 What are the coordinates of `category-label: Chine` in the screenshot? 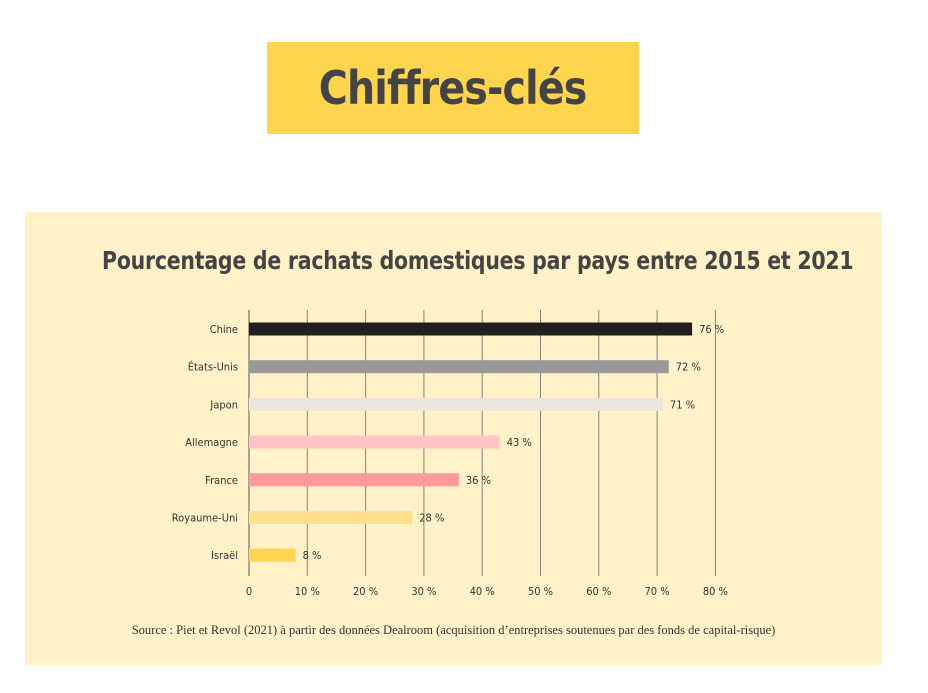 It's located at (224, 329).